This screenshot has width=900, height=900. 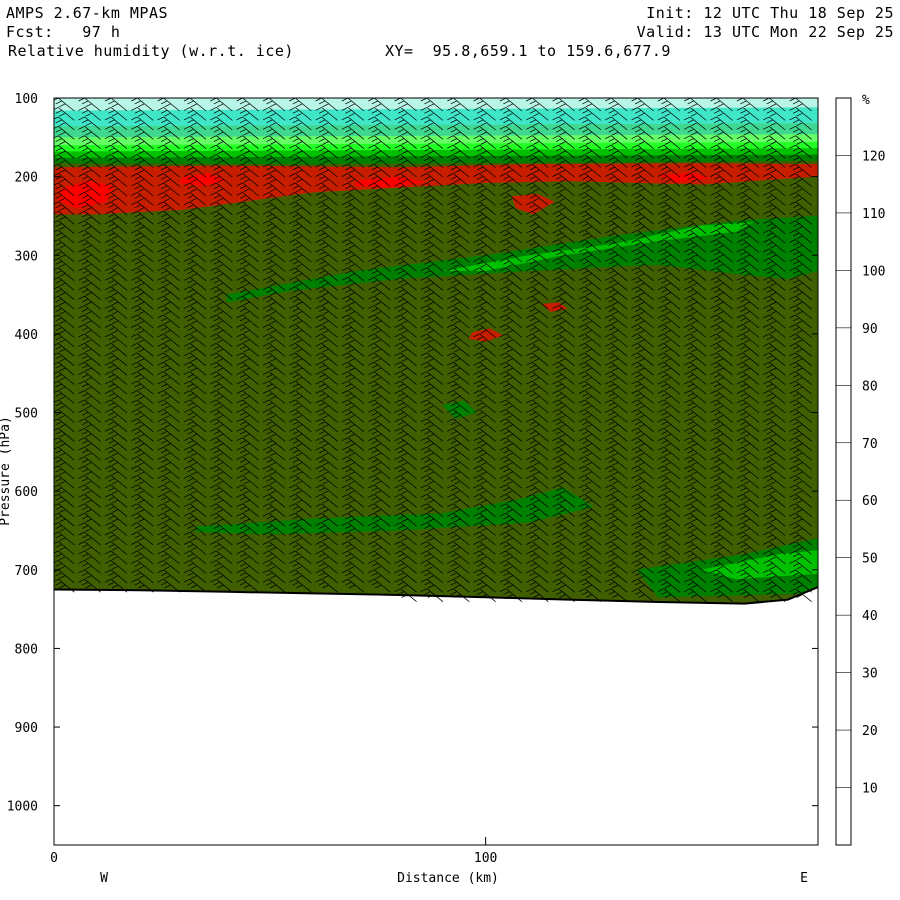 I want to click on x-tick-label: 0, so click(x=54, y=858).